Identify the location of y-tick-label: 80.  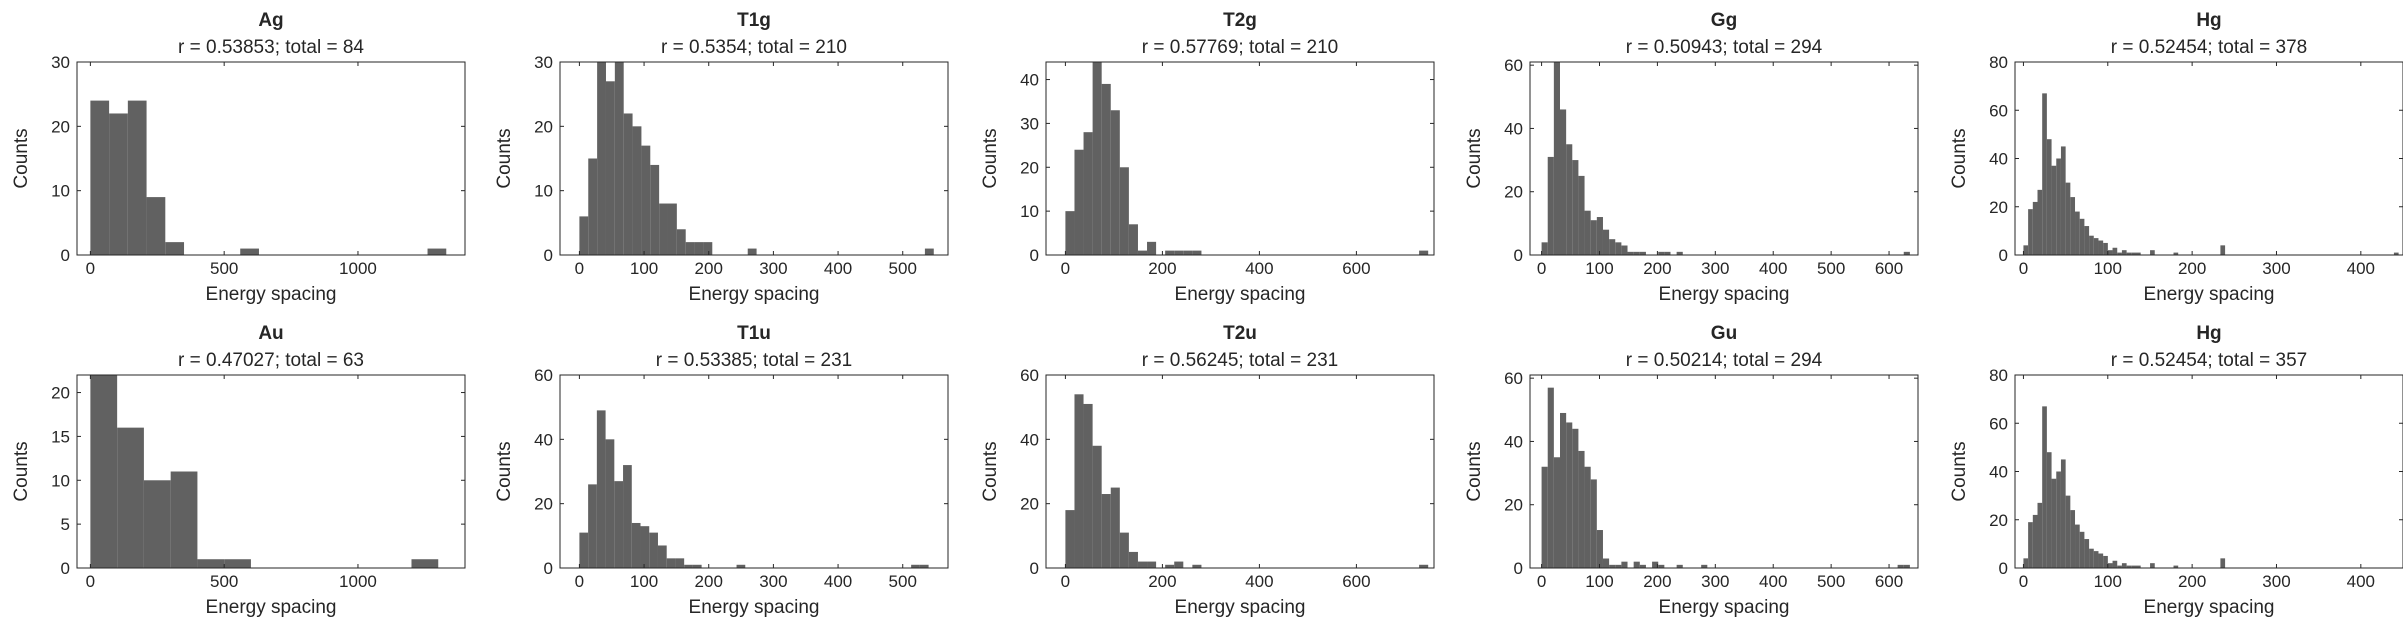
(1998, 375).